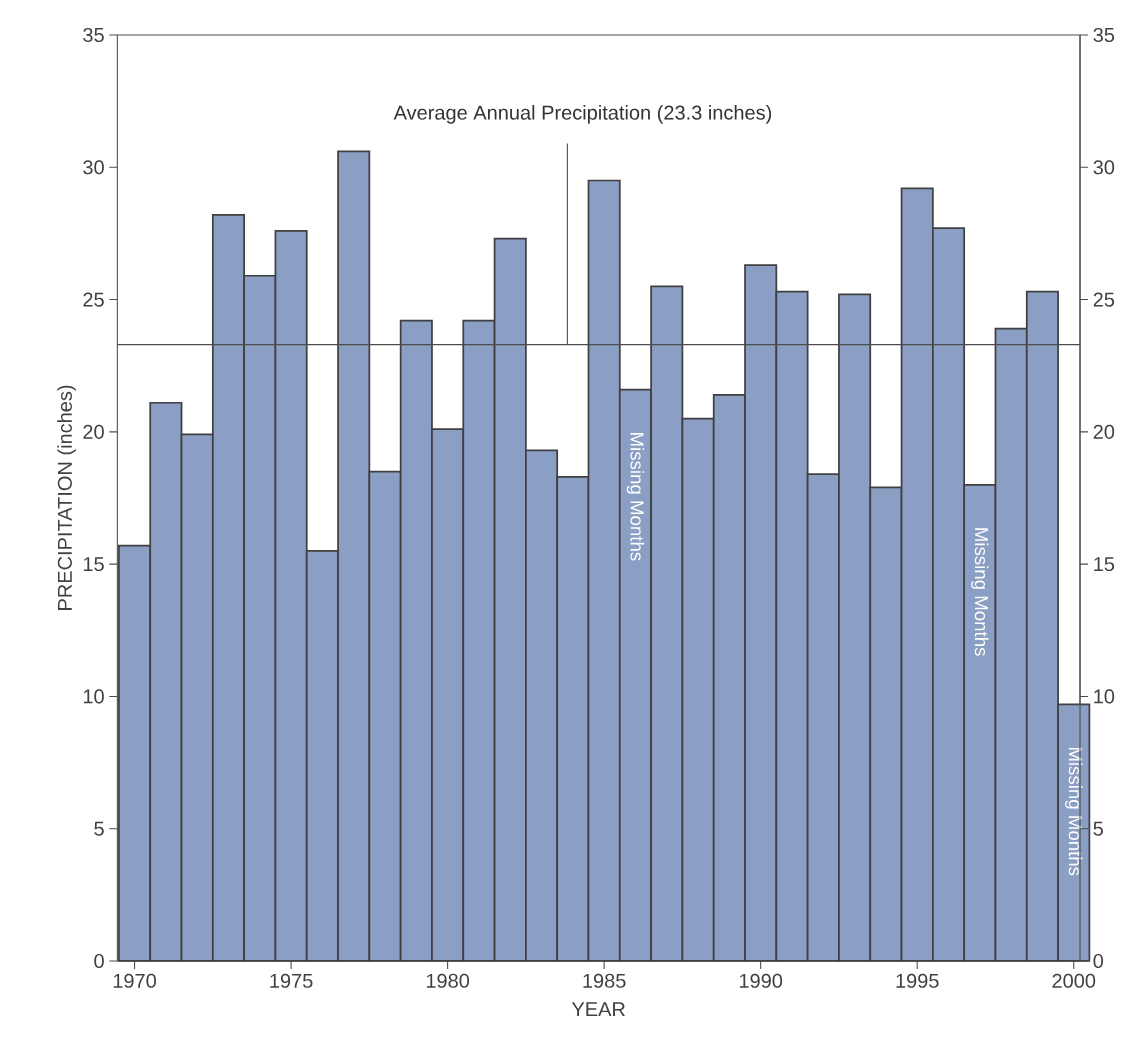 This screenshot has width=1143, height=1057. What do you see at coordinates (93, 35) in the screenshot?
I see `y-tick-label: 35` at bounding box center [93, 35].